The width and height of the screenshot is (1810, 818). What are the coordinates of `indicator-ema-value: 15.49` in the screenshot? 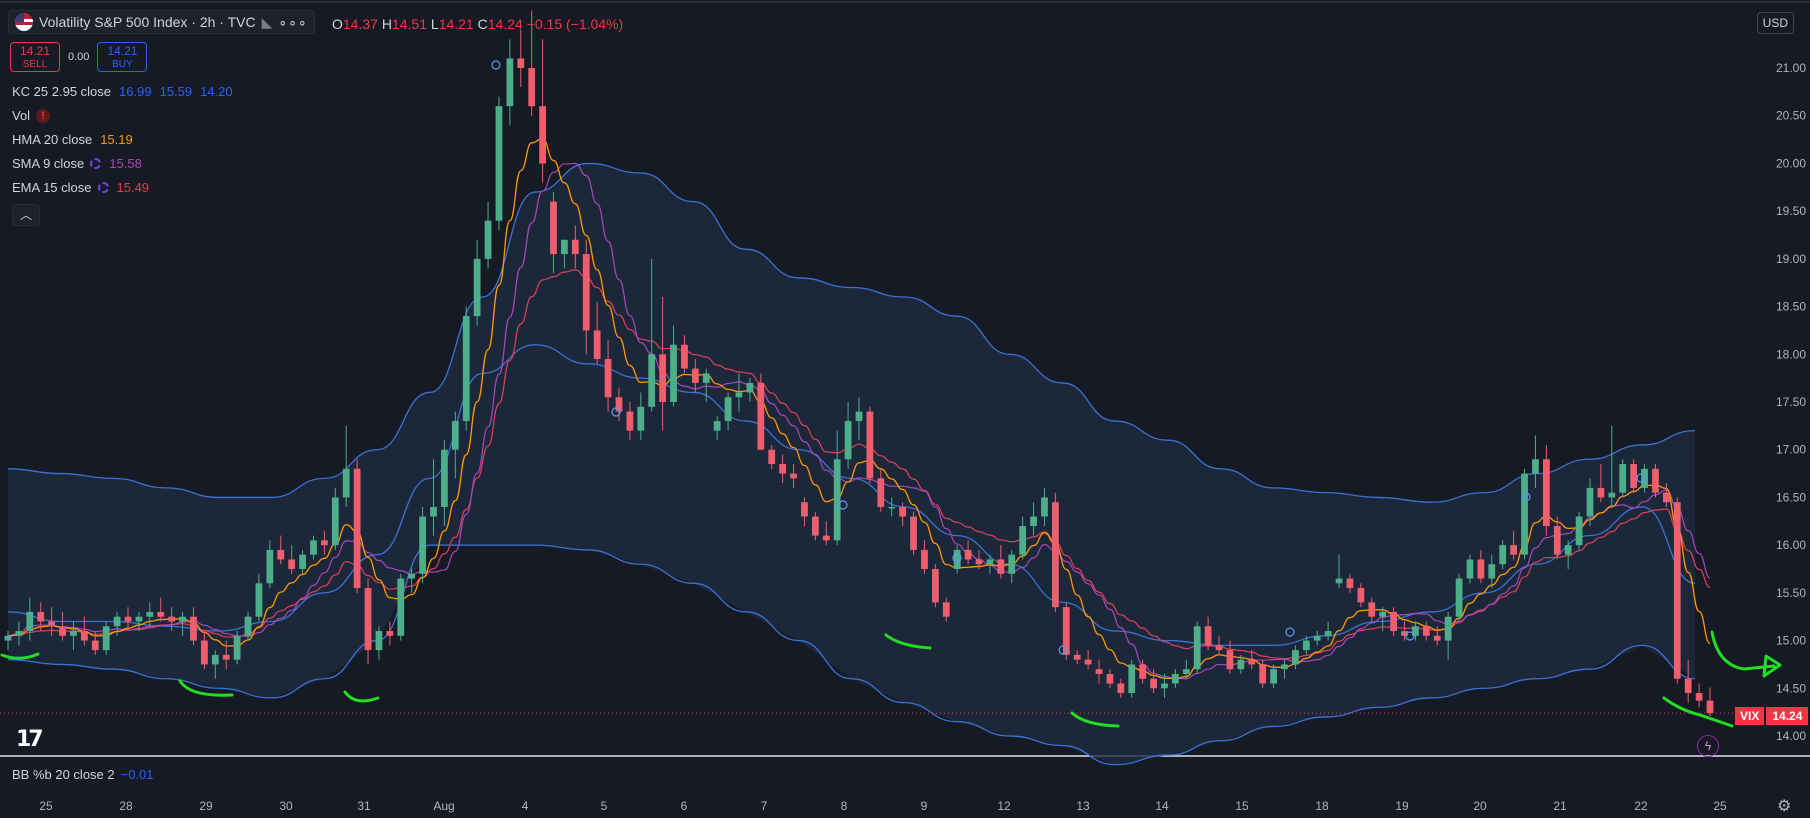 It's located at (133, 187).